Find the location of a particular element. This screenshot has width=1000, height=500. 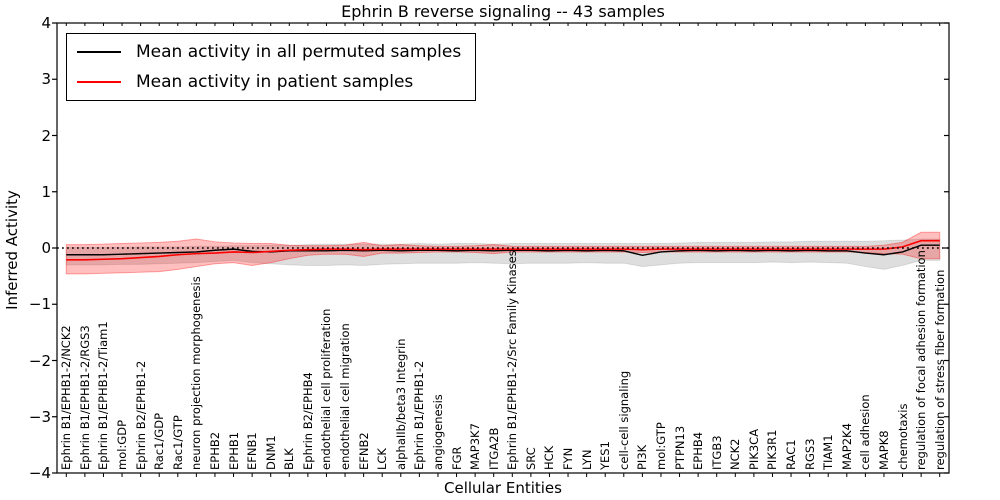

x-tick-label: Ephrin B1/EPHB1-2/RGS3 is located at coordinates (84, 397).